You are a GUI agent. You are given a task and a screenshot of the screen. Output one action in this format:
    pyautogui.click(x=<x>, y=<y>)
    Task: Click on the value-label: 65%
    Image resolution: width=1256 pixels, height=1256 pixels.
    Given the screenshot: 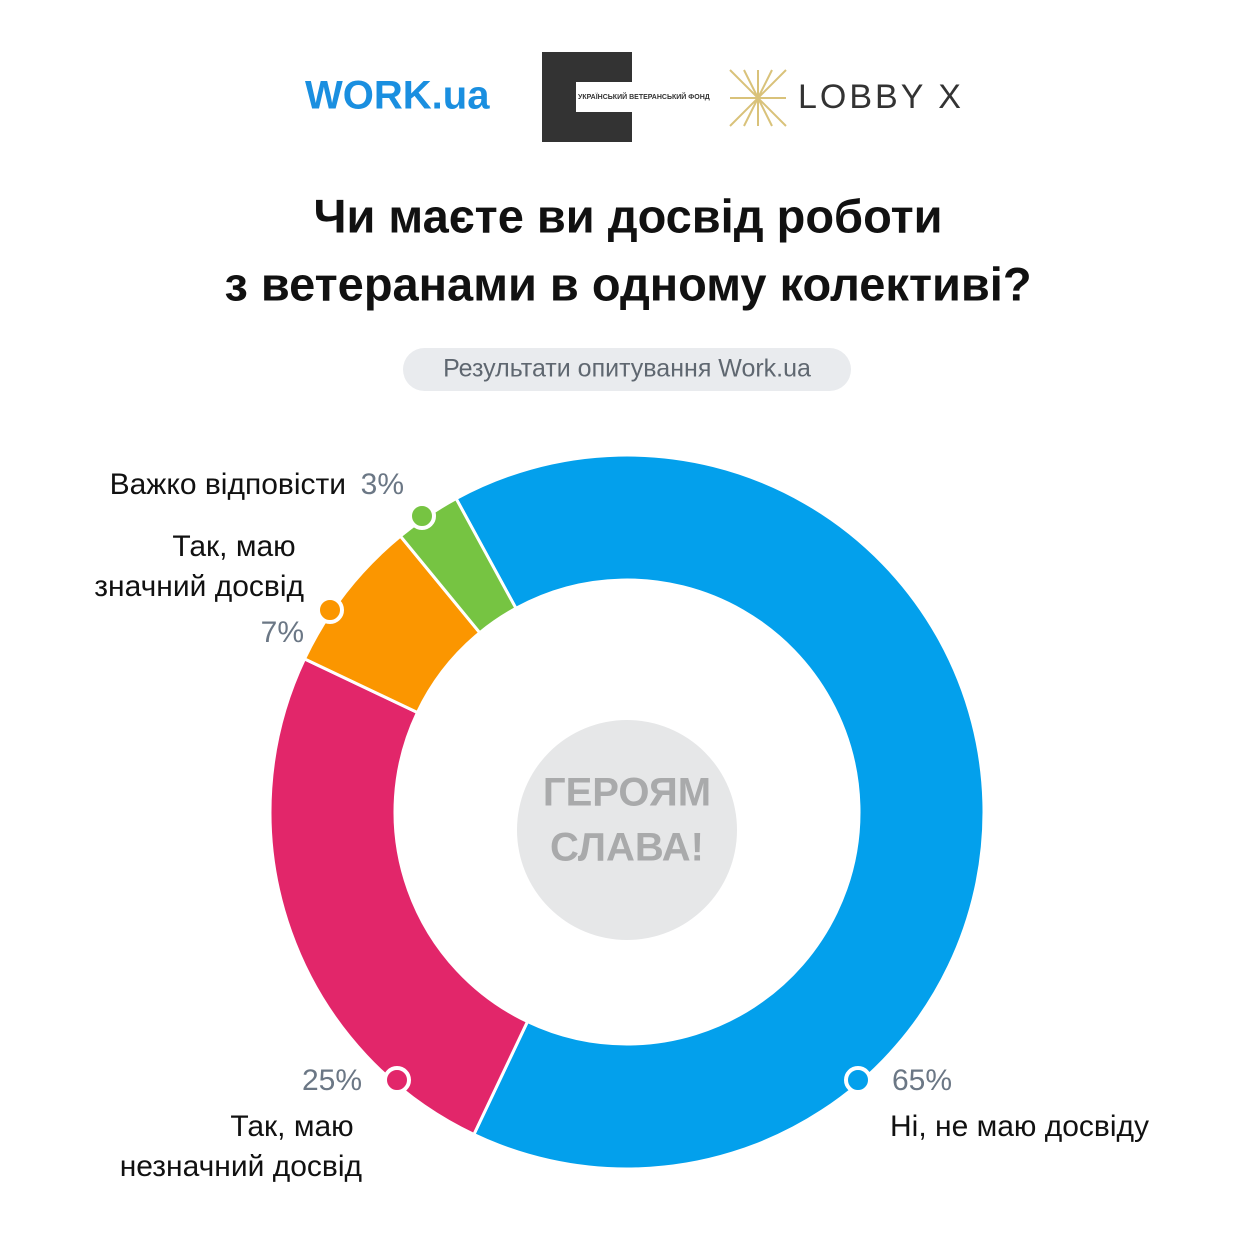 What is the action you would take?
    pyautogui.click(x=922, y=1080)
    